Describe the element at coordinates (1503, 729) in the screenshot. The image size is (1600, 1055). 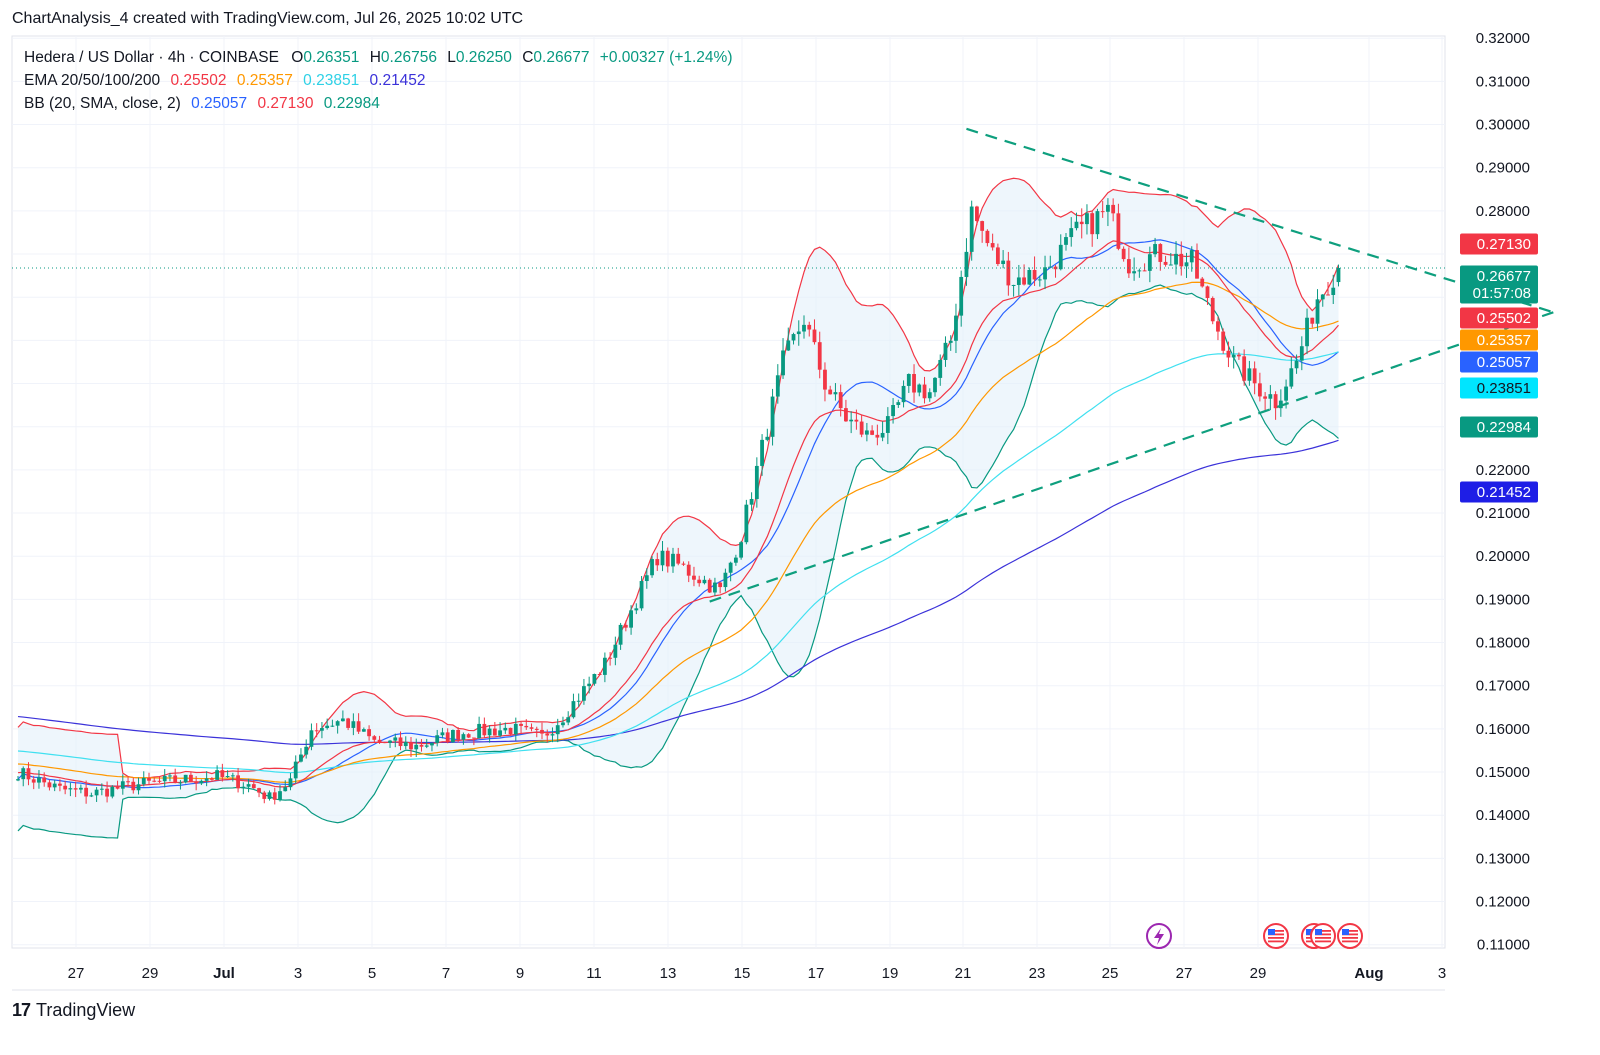
I see `price-tick-label: 0.16000` at that location.